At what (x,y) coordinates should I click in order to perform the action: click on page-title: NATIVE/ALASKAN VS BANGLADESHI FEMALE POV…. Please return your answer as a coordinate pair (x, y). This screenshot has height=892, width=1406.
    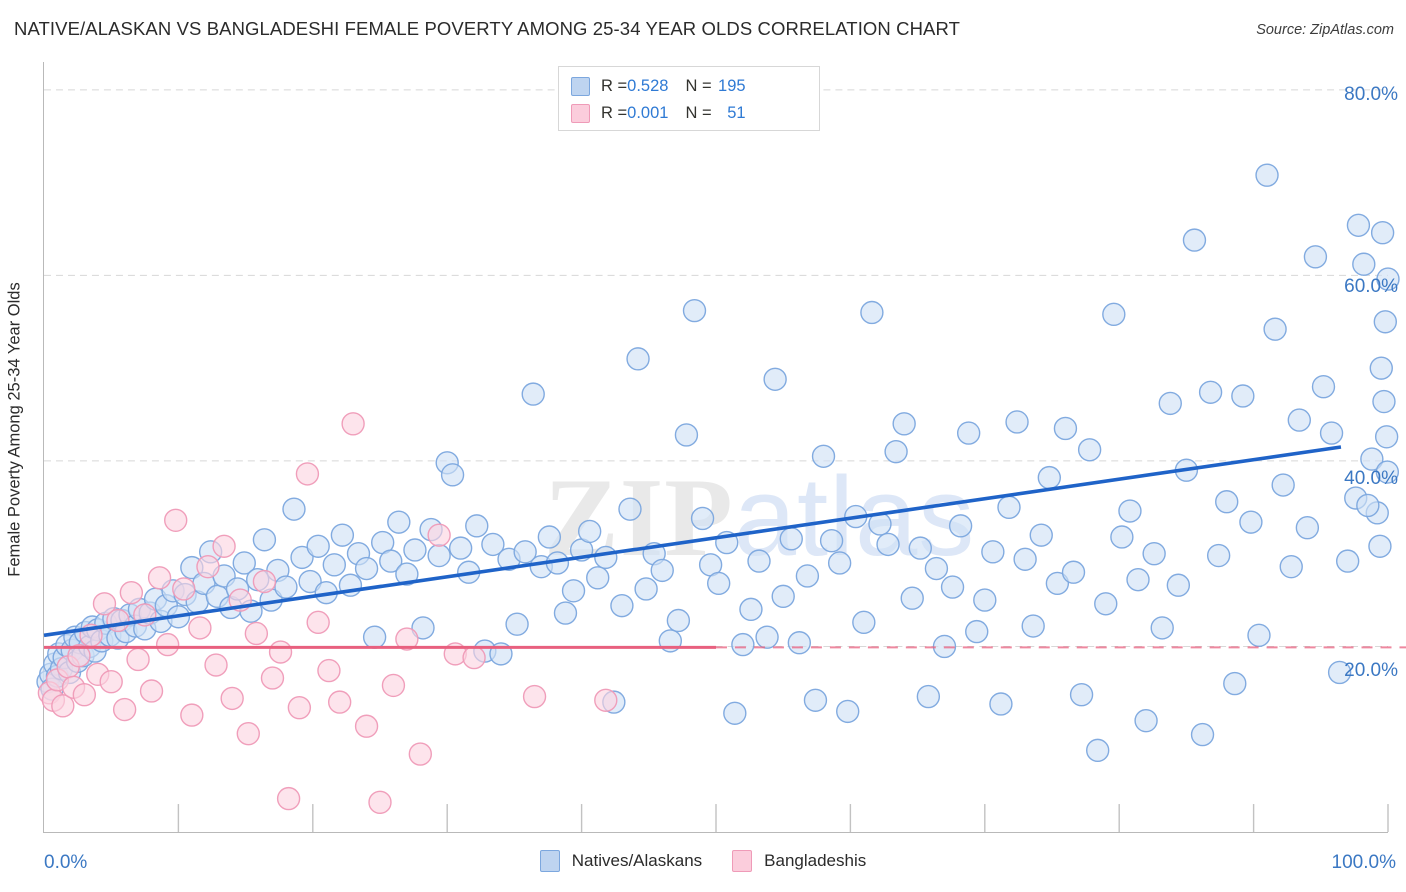
    Looking at the image, I should click on (487, 28).